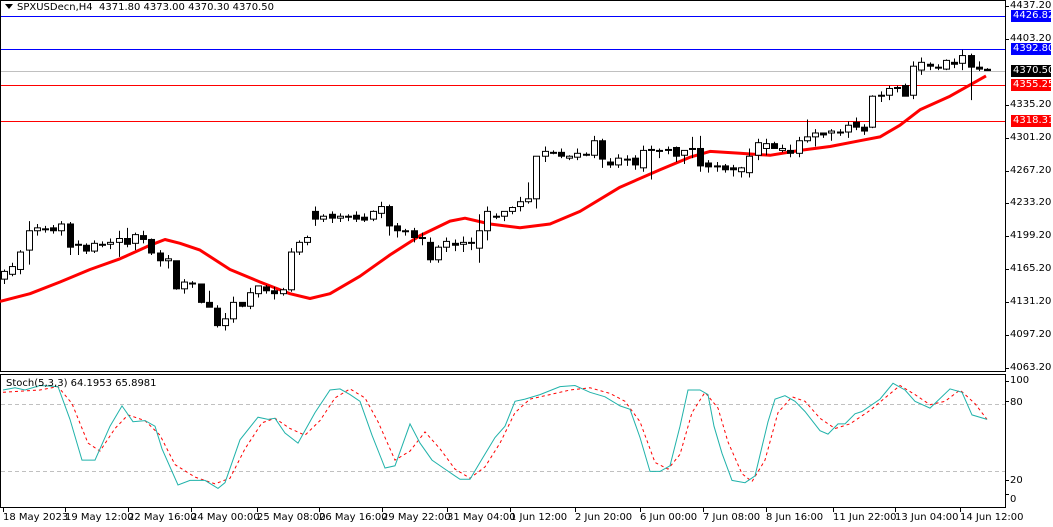  I want to click on price-tick-label: 4131.20, so click(1031, 301).